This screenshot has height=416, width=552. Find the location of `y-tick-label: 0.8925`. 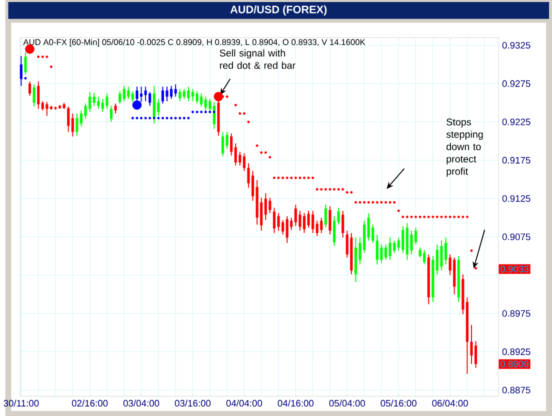

y-tick-label: 0.8925 is located at coordinates (516, 352).